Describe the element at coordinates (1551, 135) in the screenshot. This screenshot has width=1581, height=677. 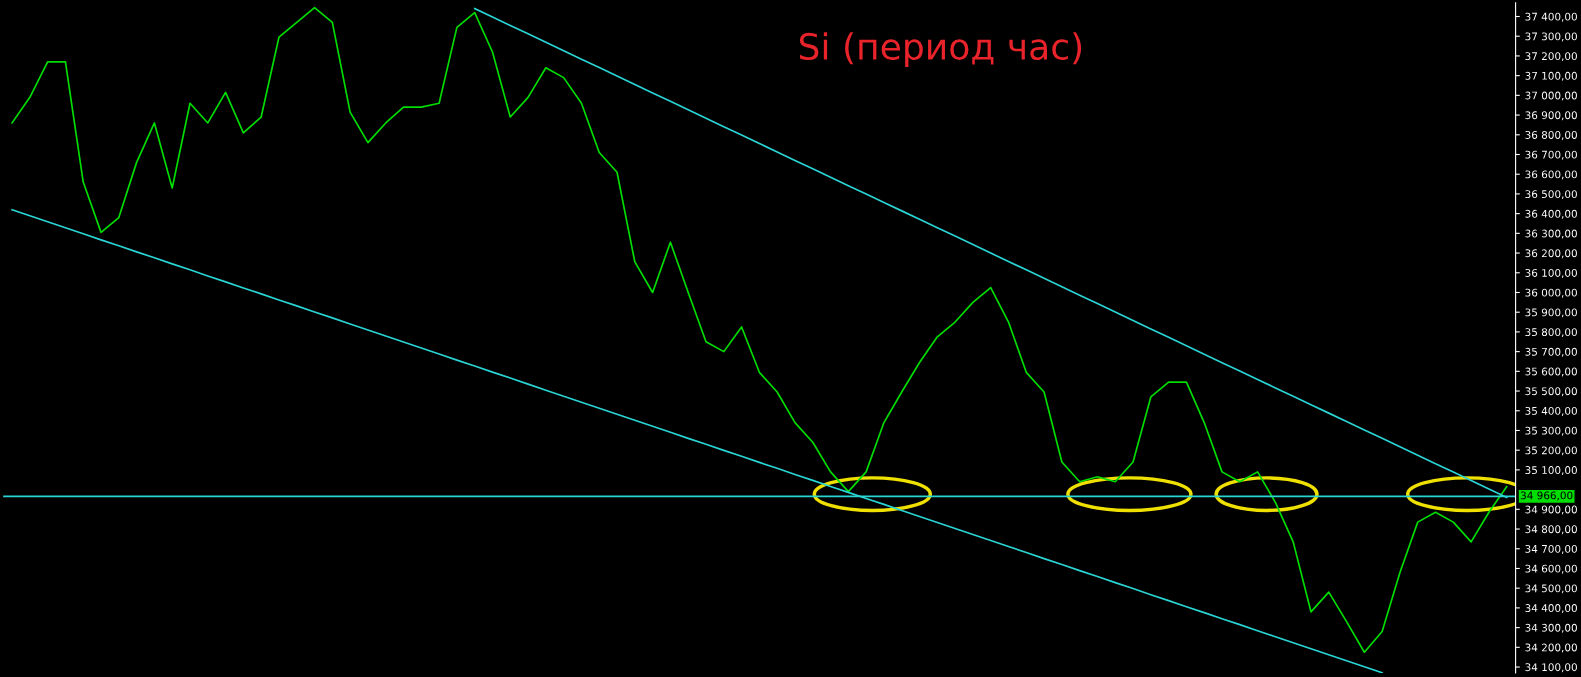
I see `y-tick-label: 36 800,00` at that location.